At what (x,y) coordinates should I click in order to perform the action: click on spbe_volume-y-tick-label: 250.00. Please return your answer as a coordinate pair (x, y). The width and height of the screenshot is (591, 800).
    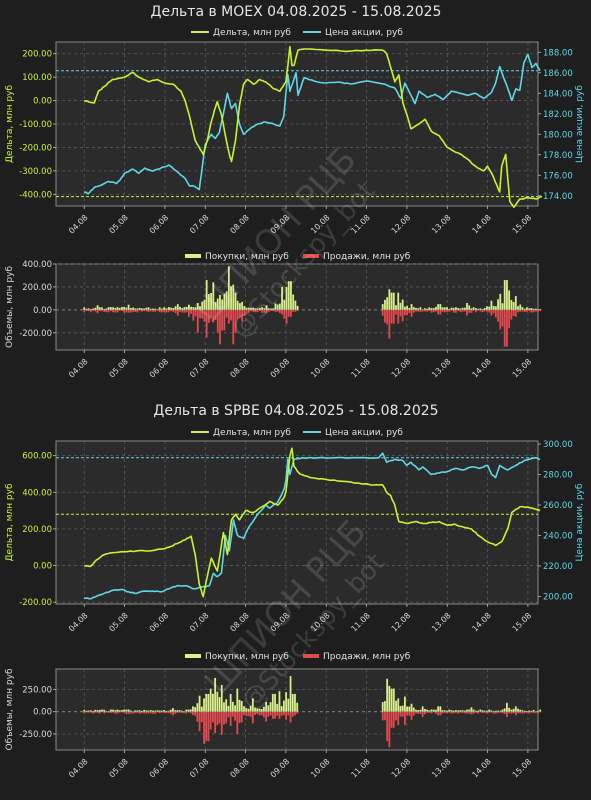
    Looking at the image, I should click on (37, 690).